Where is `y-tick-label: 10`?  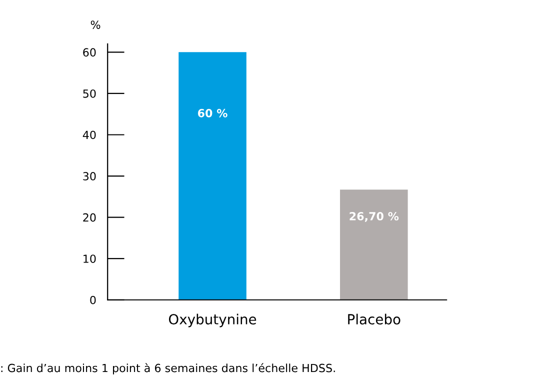
y-tick-label: 10 is located at coordinates (90, 258).